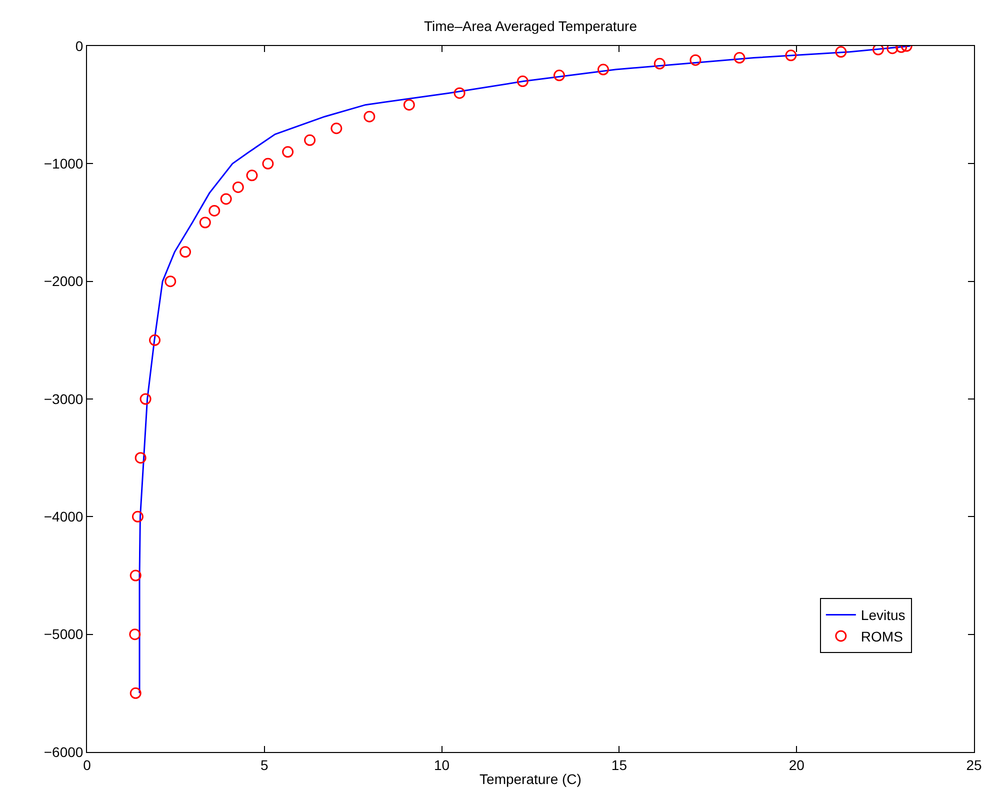  Describe the element at coordinates (64, 752) in the screenshot. I see `y-tick-label: −6000` at that location.